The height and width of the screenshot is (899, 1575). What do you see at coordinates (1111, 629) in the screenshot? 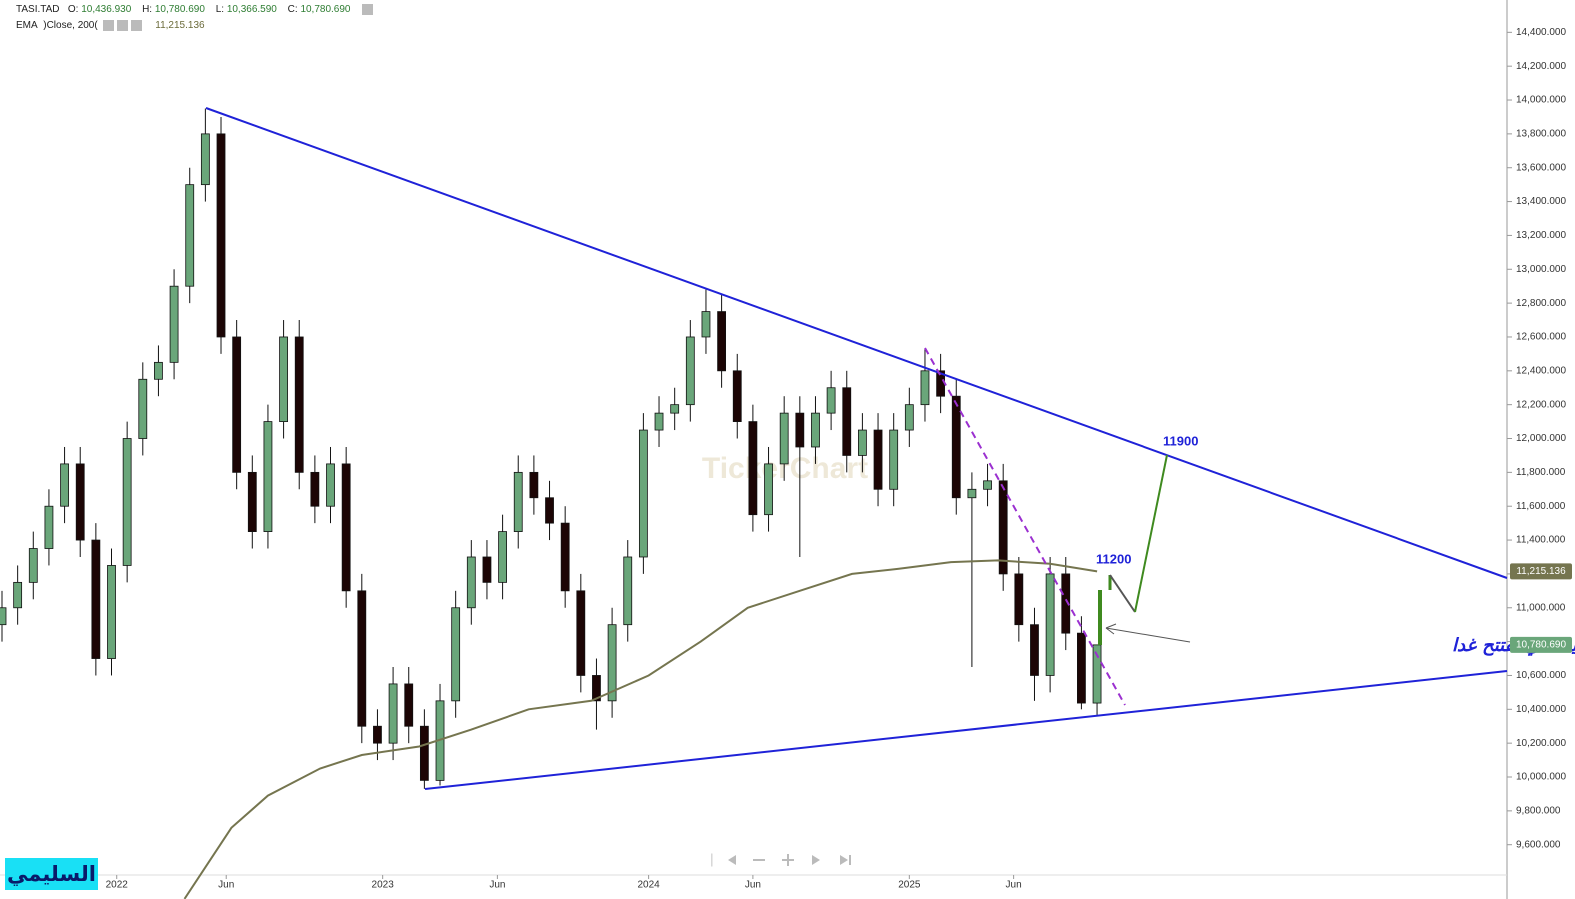
I see `arrow-head` at bounding box center [1111, 629].